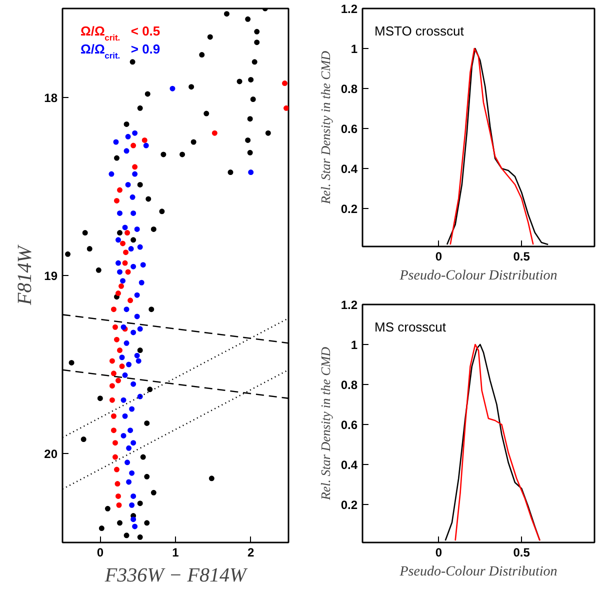 The width and height of the screenshot is (611, 592). Describe the element at coordinates (349, 385) in the screenshot. I see `y-tick-label: 0.8` at that location.